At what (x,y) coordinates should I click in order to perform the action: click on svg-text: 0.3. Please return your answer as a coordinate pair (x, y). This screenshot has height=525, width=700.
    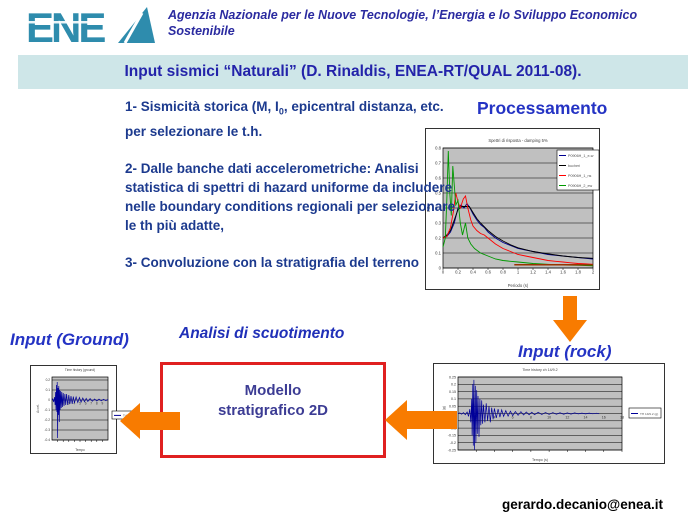
    Looking at the image, I should click on (438, 222).